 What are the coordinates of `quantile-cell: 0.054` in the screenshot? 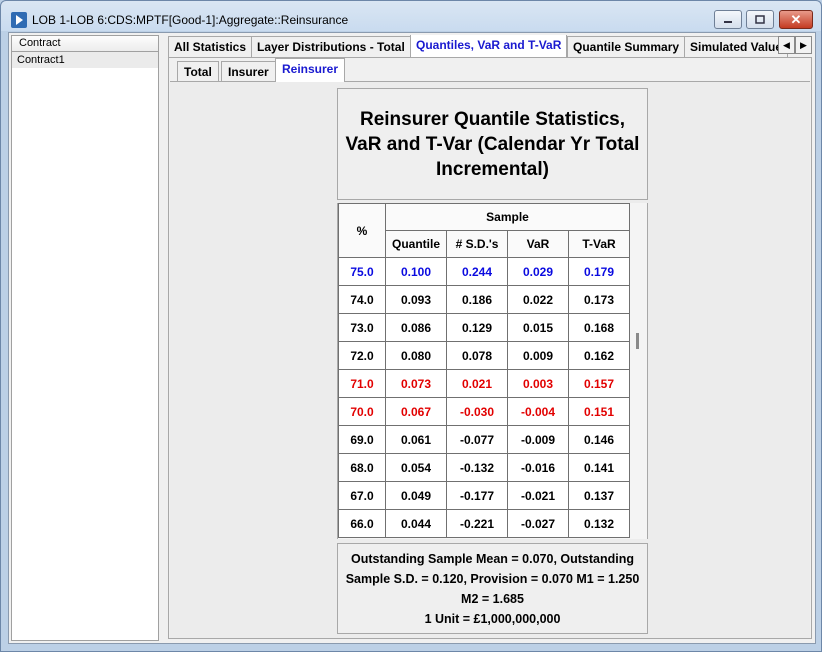 It's located at (416, 467).